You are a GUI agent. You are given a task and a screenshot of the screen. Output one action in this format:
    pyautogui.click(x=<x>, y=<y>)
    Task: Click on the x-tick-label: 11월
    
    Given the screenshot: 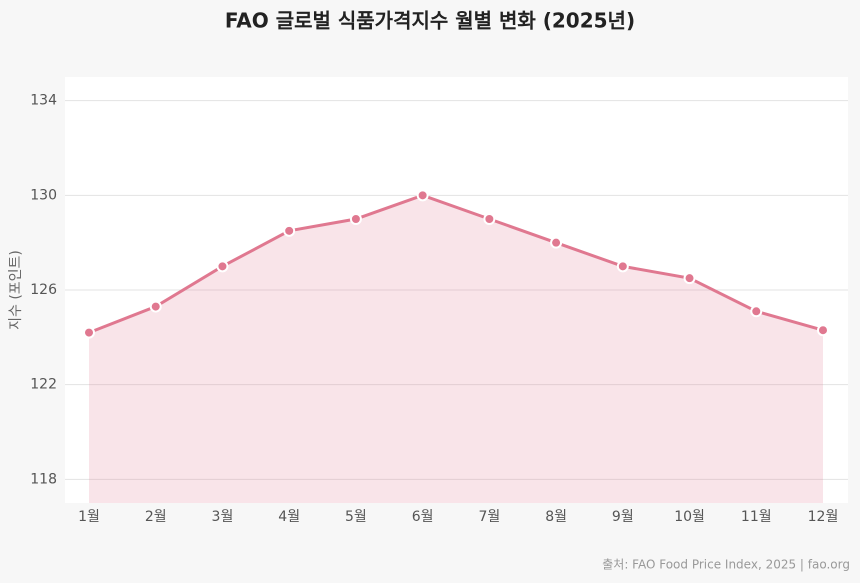 What is the action you would take?
    pyautogui.click(x=756, y=517)
    